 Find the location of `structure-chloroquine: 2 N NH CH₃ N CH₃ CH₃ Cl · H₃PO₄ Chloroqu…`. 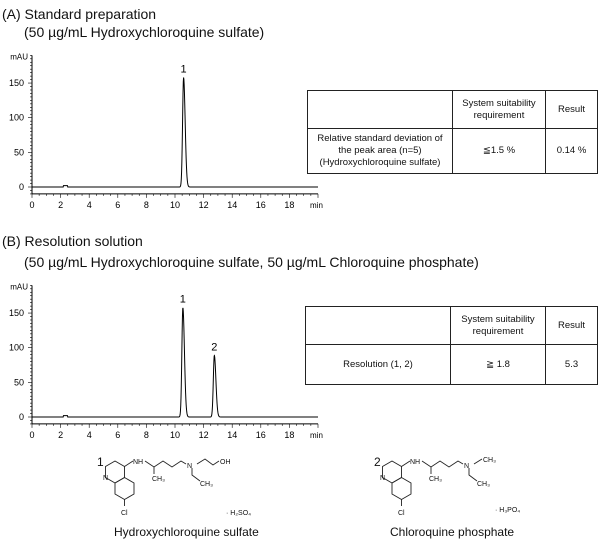

structure-chloroquine: 2 N NH CH₃ N CH₃ CH₃ Cl · H₃PO₄ Chloroqu… is located at coordinates (447, 497).